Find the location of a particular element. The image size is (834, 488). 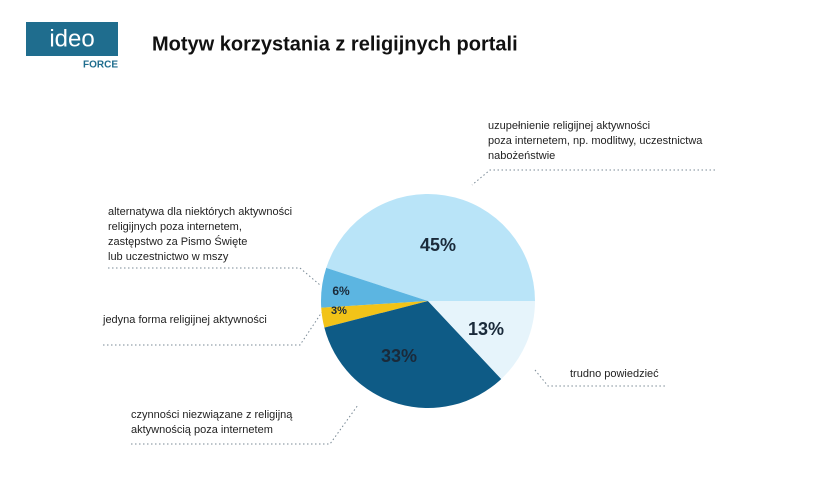

logo-name: ideo is located at coordinates (71, 38).